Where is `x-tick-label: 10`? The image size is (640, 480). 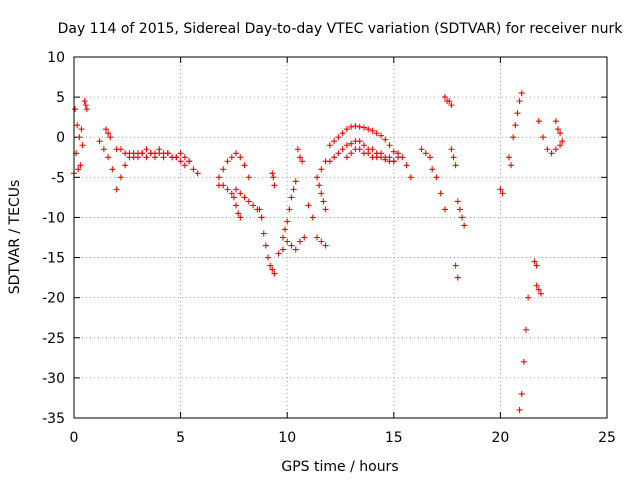
x-tick-label: 10 is located at coordinates (287, 438).